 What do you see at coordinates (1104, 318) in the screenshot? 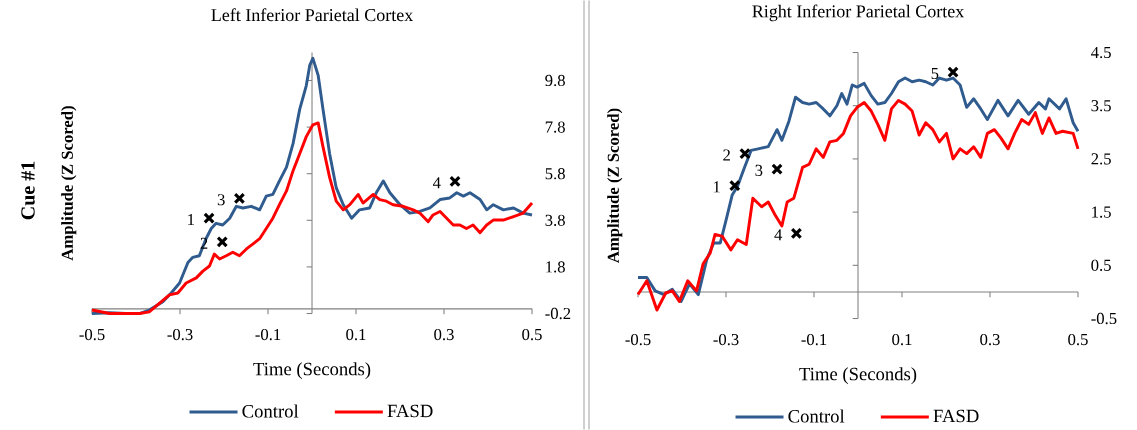
I see `y-tick-label: -0.5` at bounding box center [1104, 318].